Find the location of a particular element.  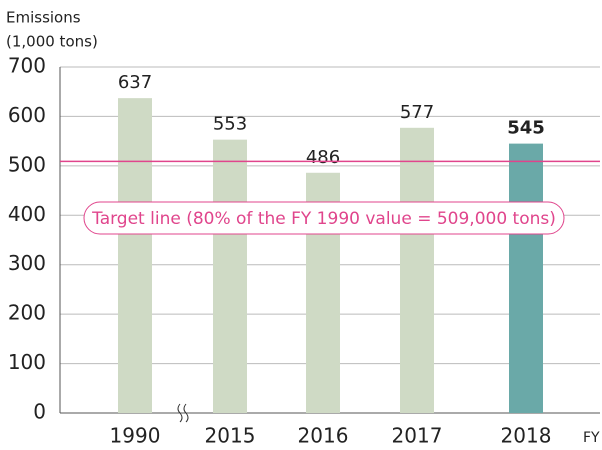

x-tick-label: 1990 is located at coordinates (135, 436).